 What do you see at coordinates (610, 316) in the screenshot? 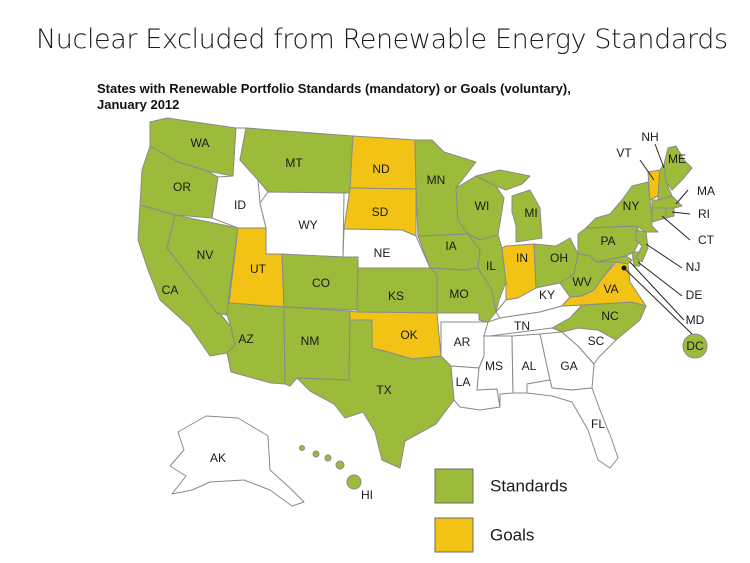
I see `label-NC: NC` at bounding box center [610, 316].